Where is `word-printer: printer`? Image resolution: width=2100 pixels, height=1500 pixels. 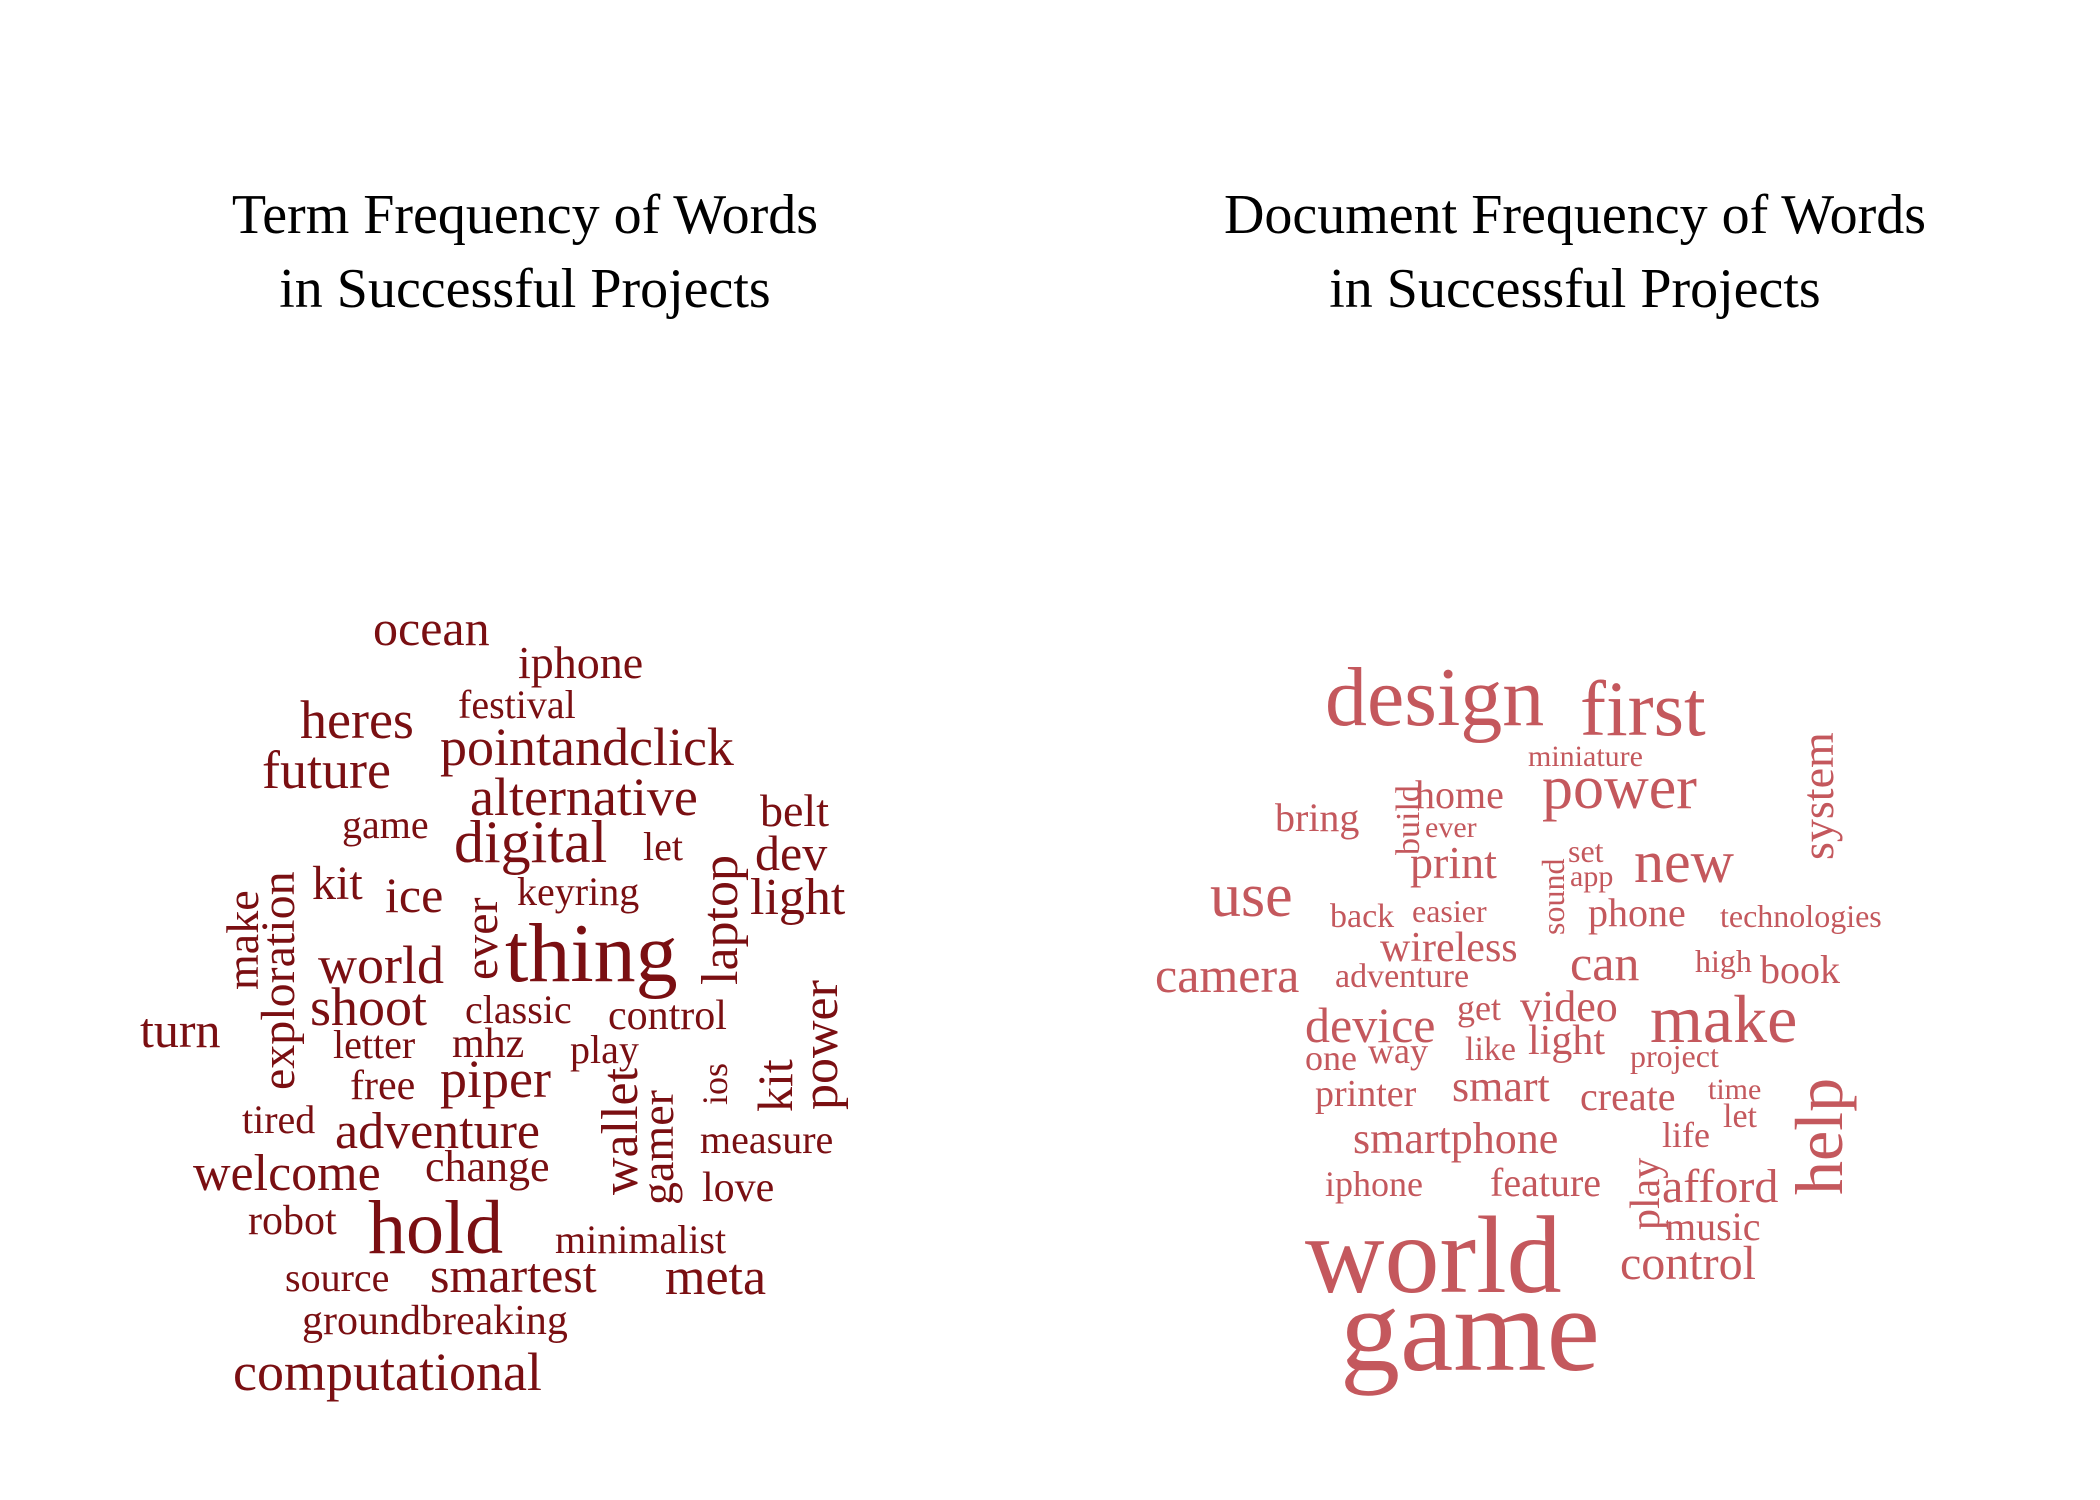 word-printer: printer is located at coordinates (1366, 1094).